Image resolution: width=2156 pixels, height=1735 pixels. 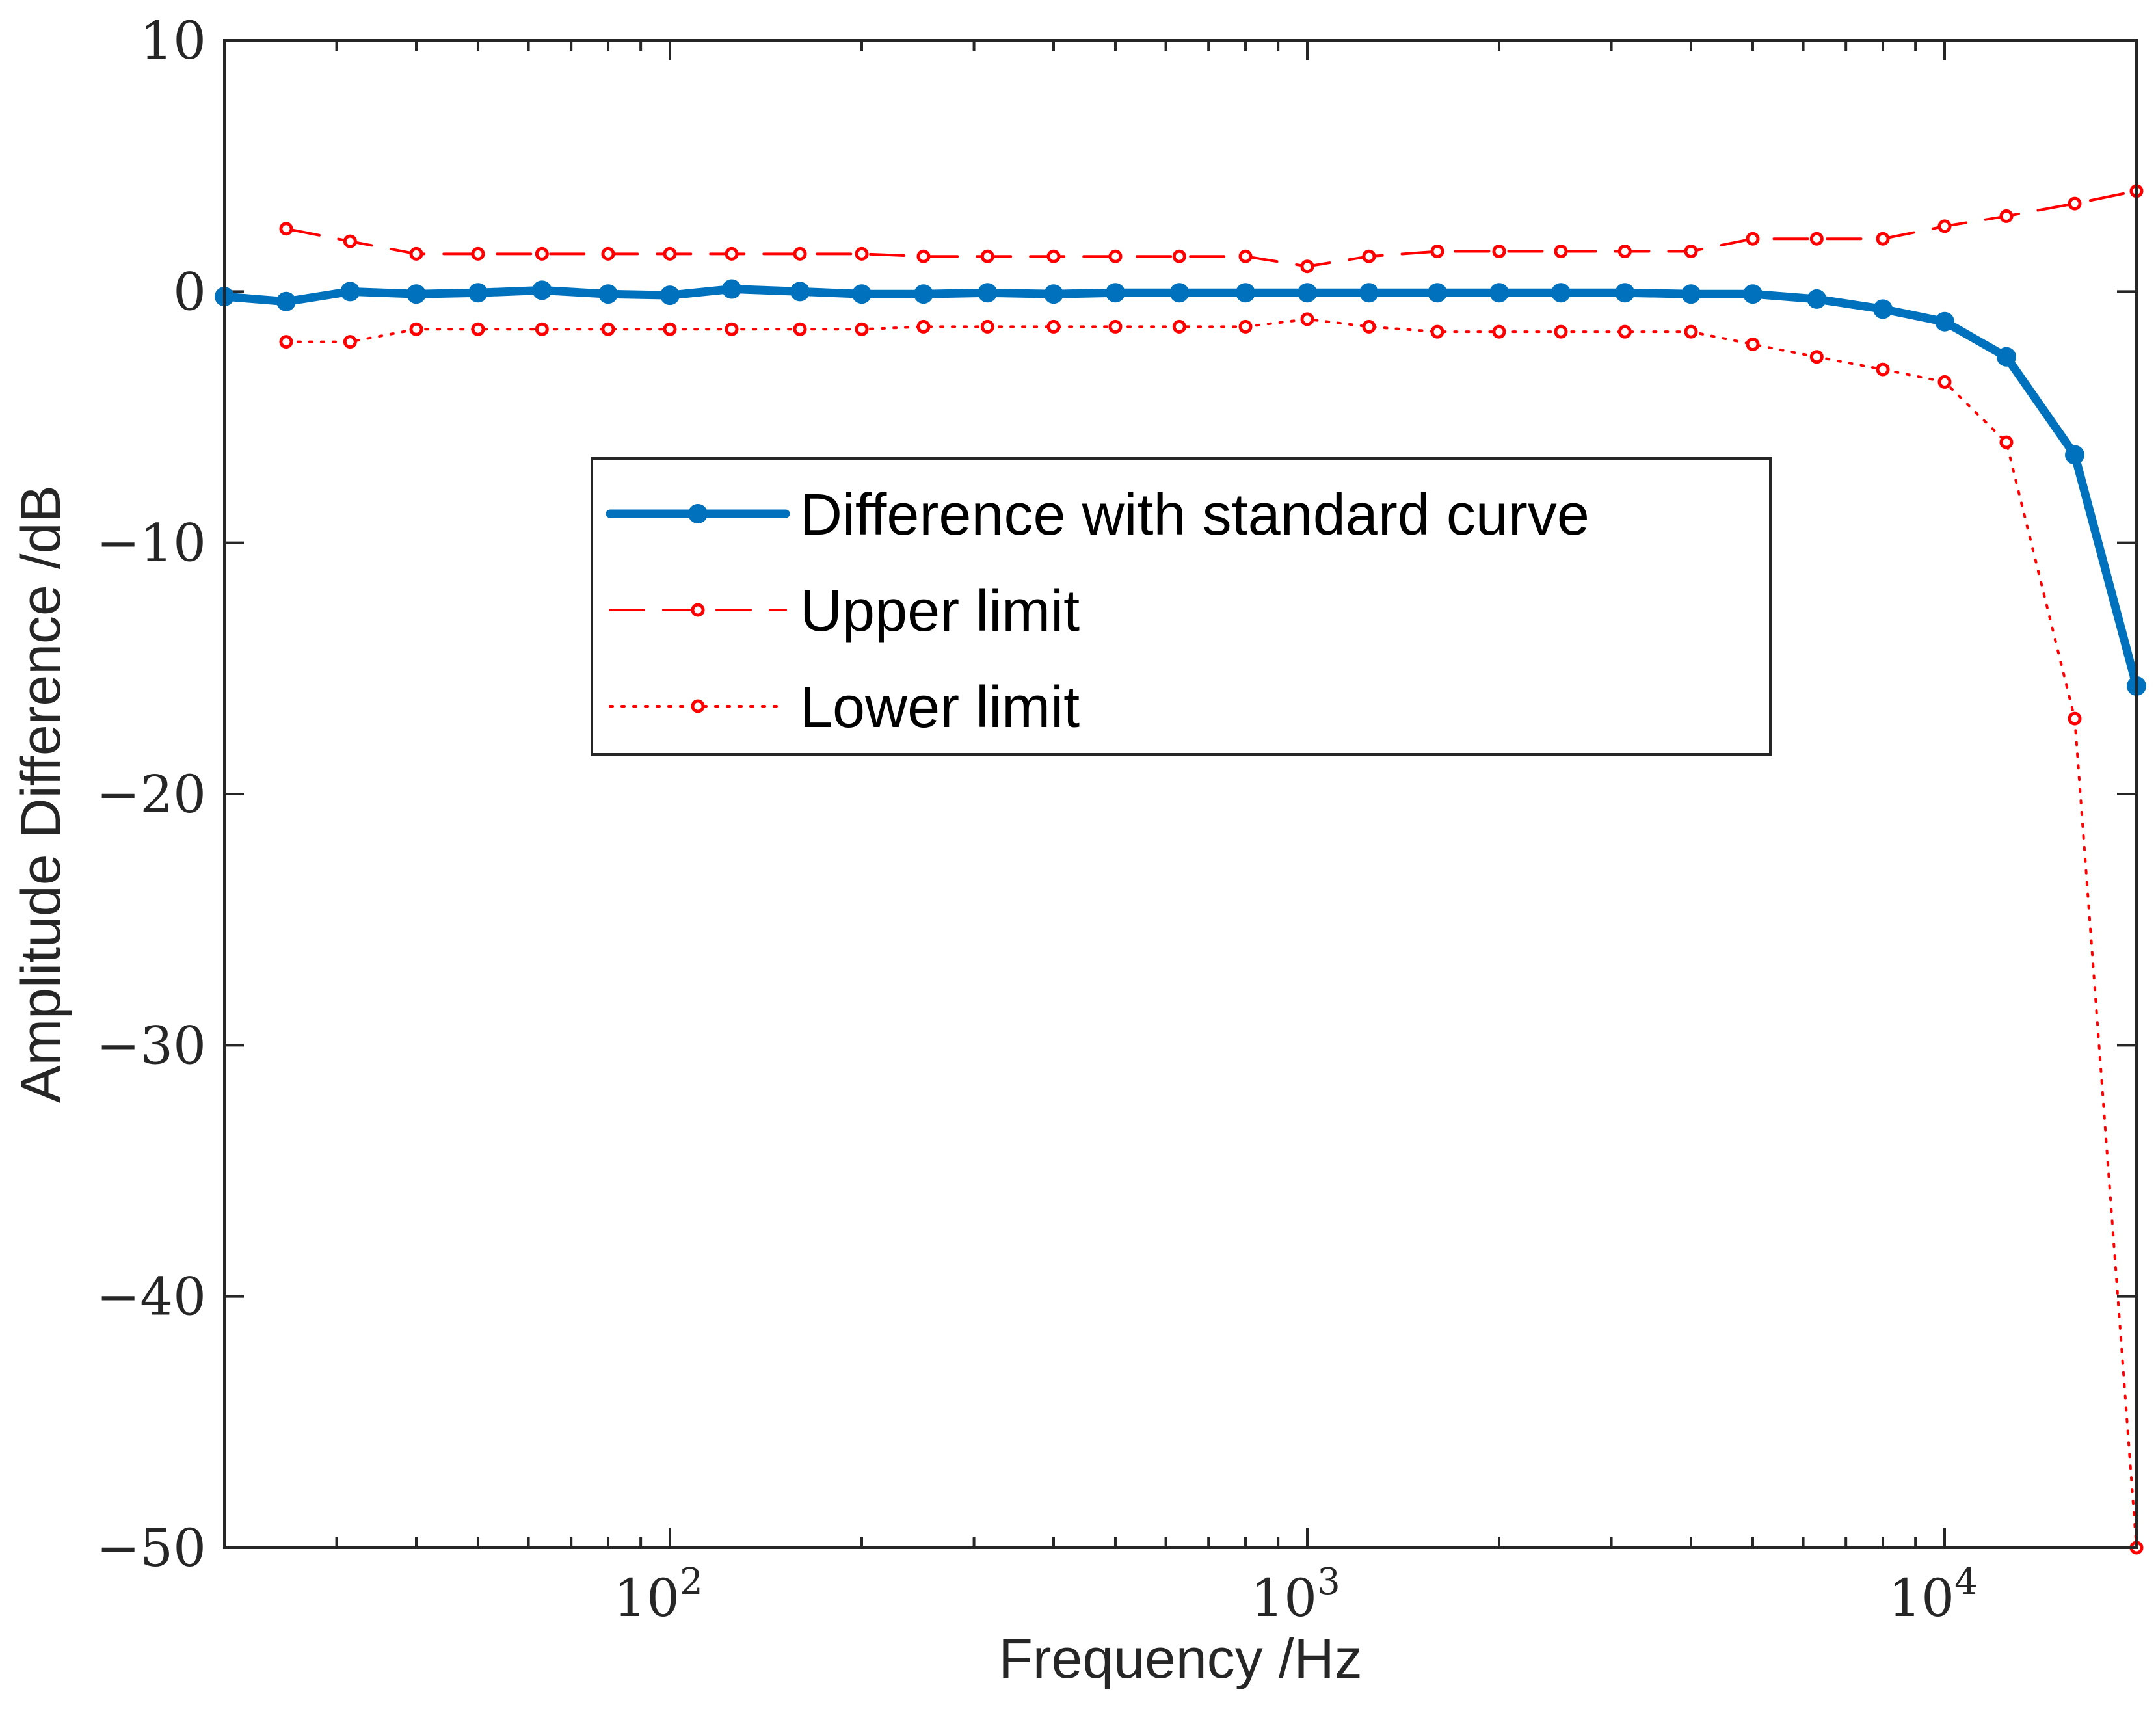 I want to click on legend-label-upper-limit: Upper limit, so click(x=940, y=611).